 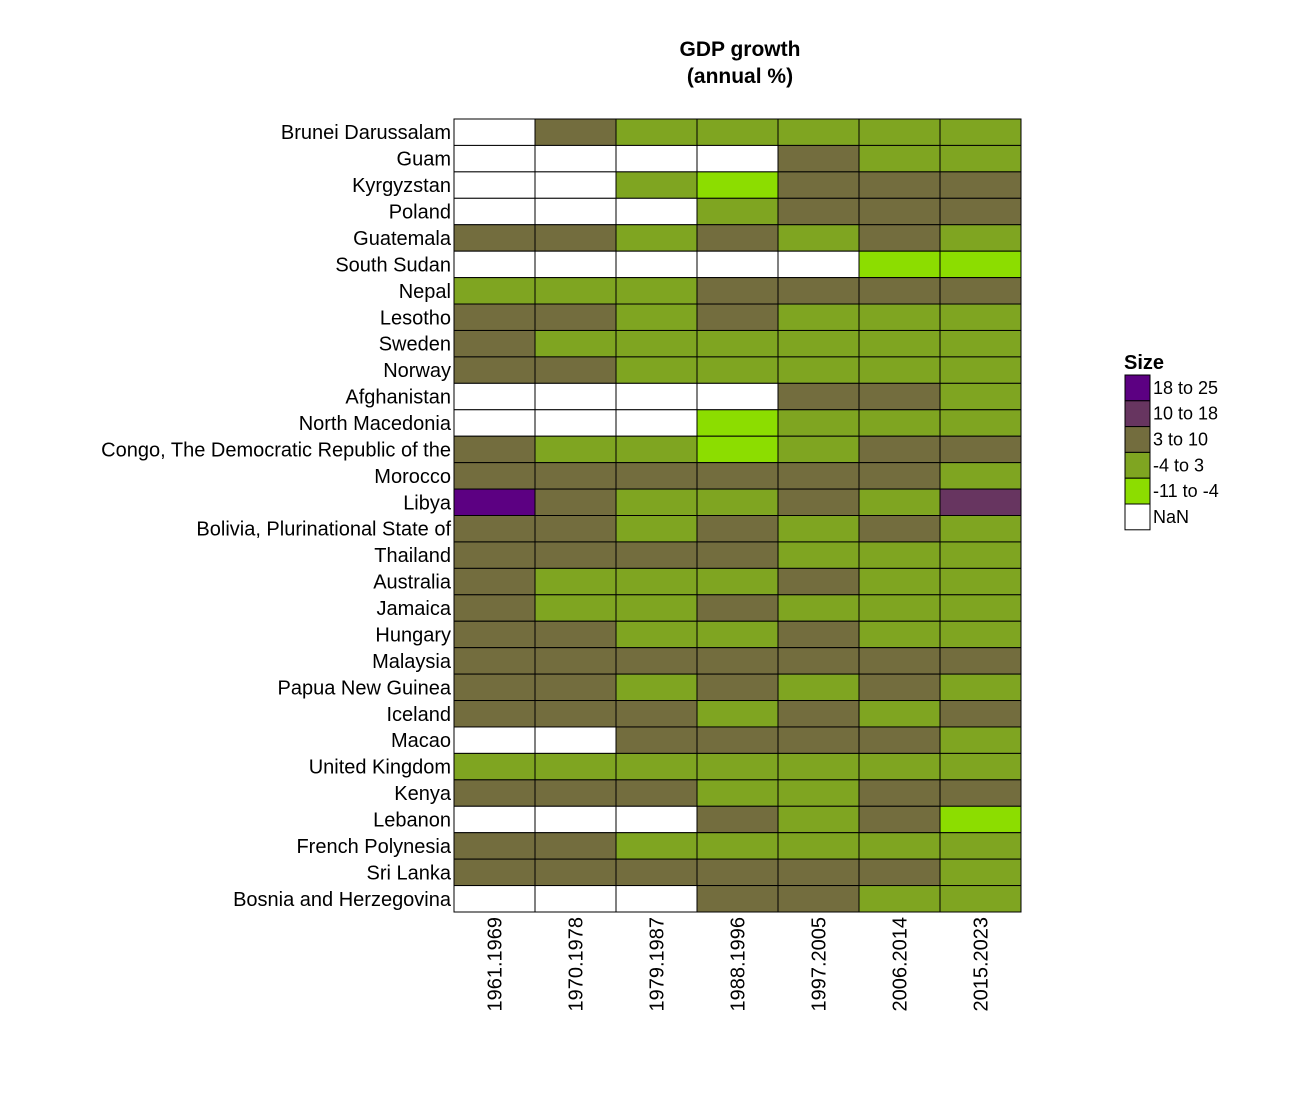 I want to click on row-label: Guatemala, so click(x=402, y=239).